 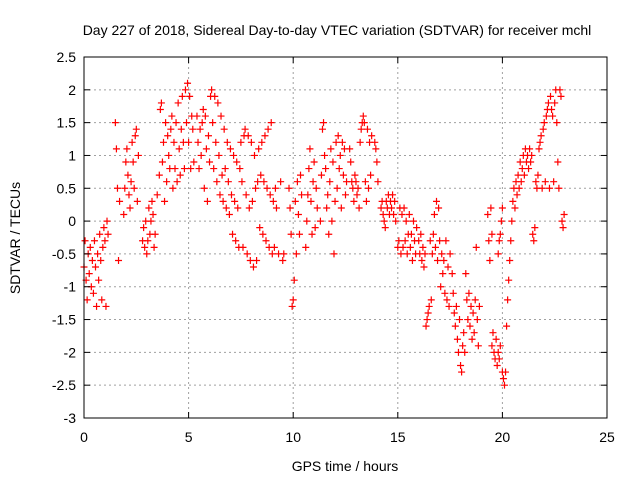 I want to click on x-tick-label: 15, so click(x=398, y=437).